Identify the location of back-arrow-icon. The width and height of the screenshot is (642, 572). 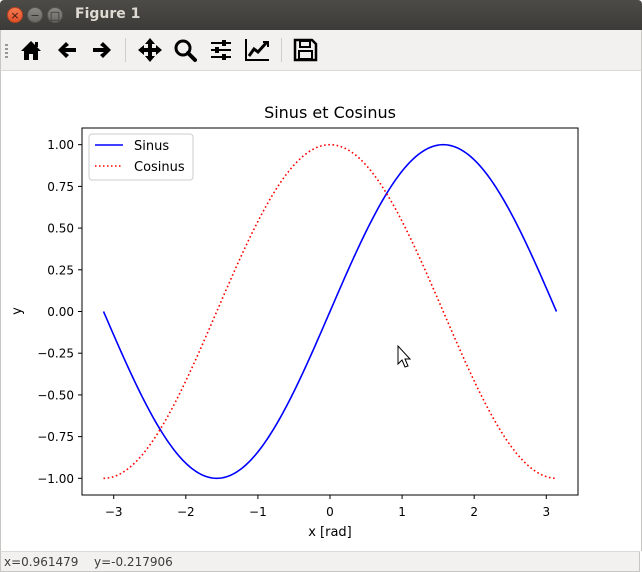
(67, 50).